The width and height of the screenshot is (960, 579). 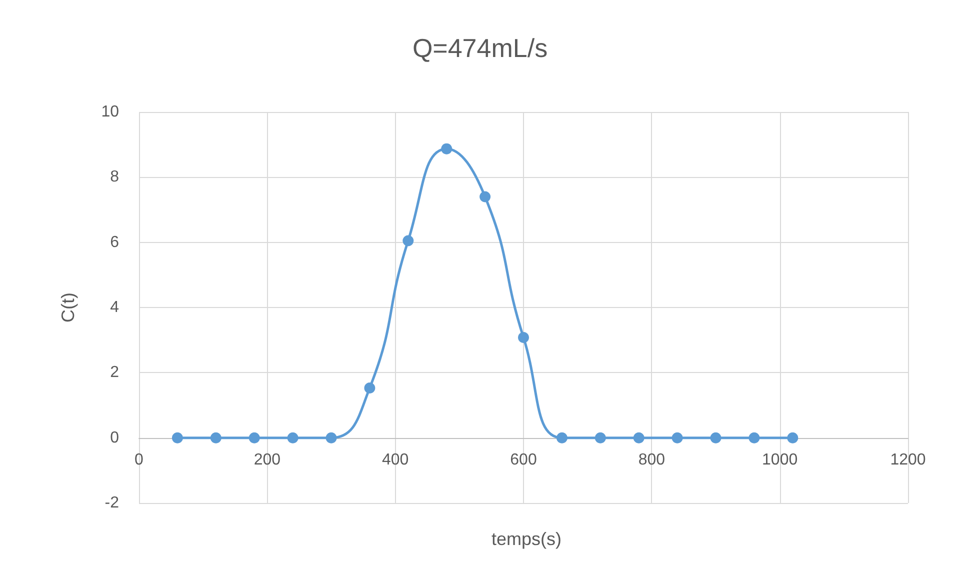 I want to click on y-tick-label: -2, so click(x=112, y=503).